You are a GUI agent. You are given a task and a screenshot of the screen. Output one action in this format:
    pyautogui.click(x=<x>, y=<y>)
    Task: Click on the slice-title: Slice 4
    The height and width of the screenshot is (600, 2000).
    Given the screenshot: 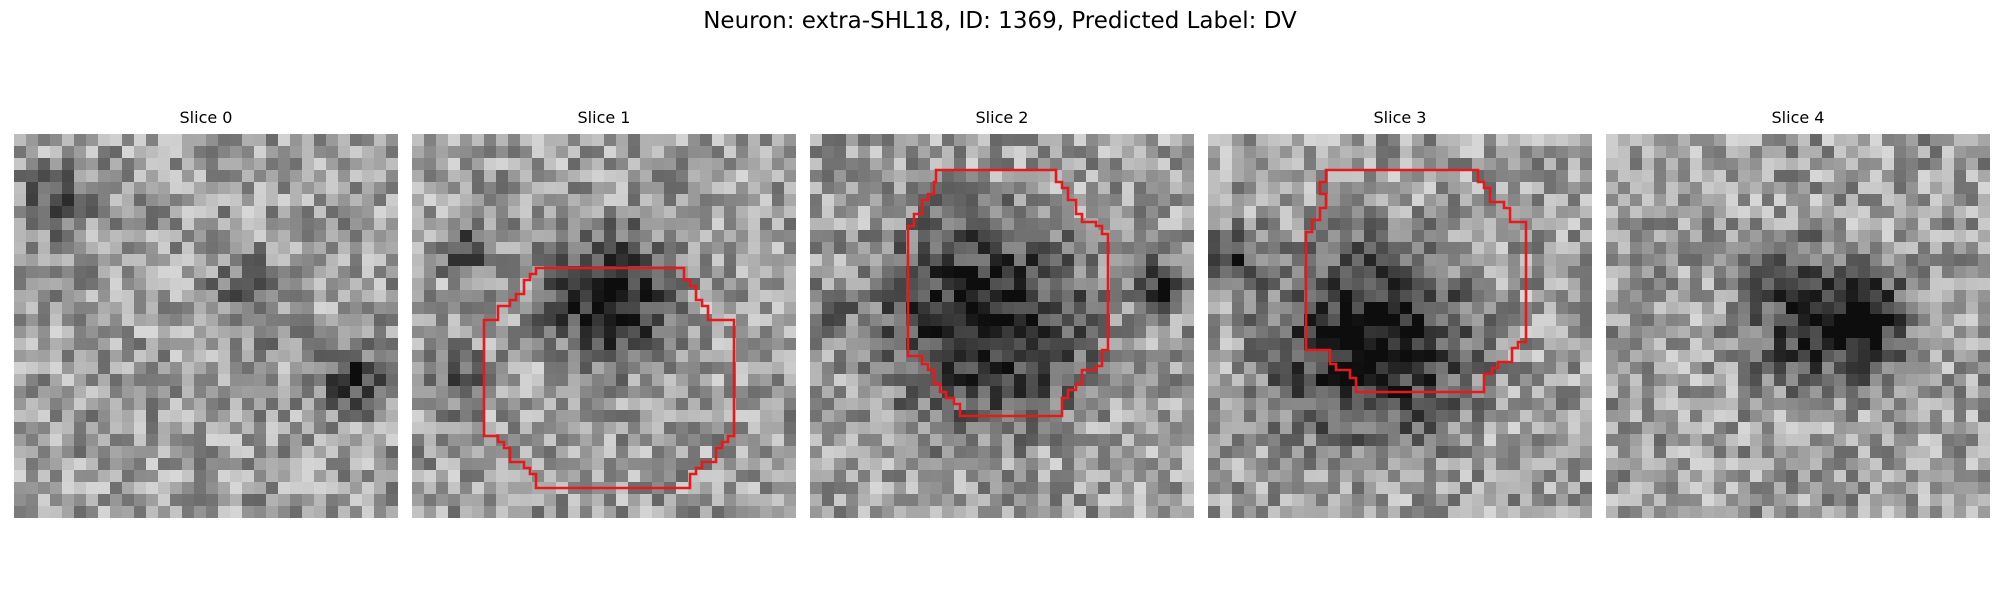 What is the action you would take?
    pyautogui.click(x=1798, y=117)
    